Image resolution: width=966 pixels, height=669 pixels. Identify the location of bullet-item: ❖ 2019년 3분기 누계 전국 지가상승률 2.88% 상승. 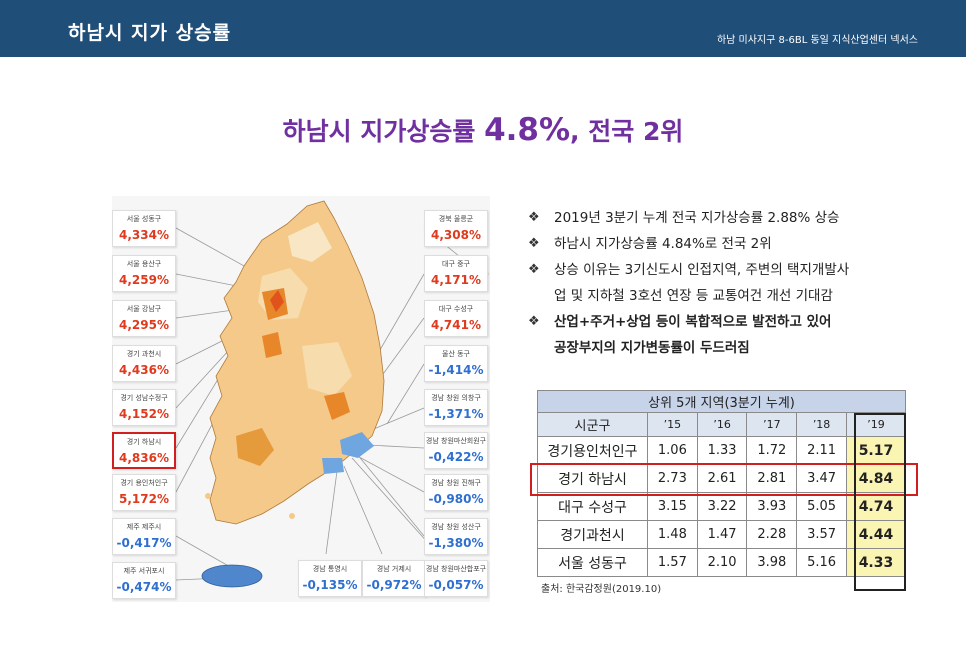
(728, 218).